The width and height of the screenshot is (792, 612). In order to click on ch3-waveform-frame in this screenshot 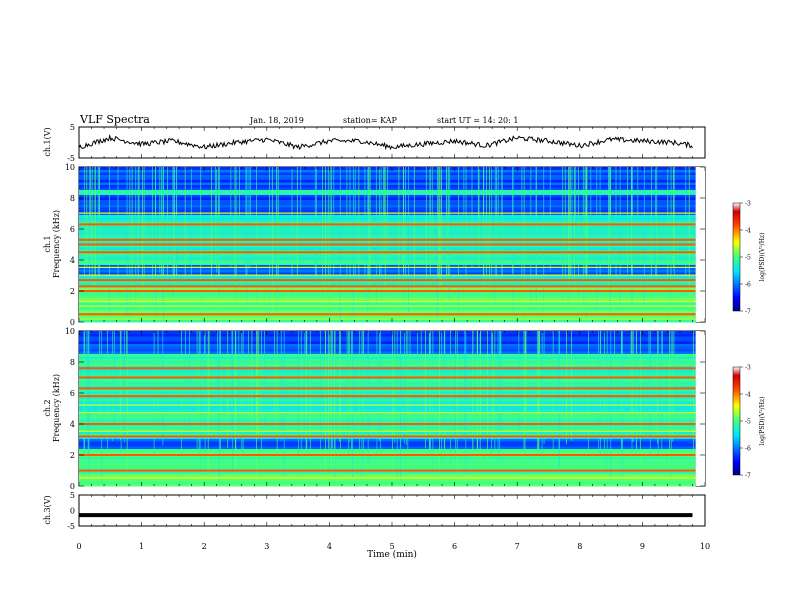, I will do `click(392, 510)`.